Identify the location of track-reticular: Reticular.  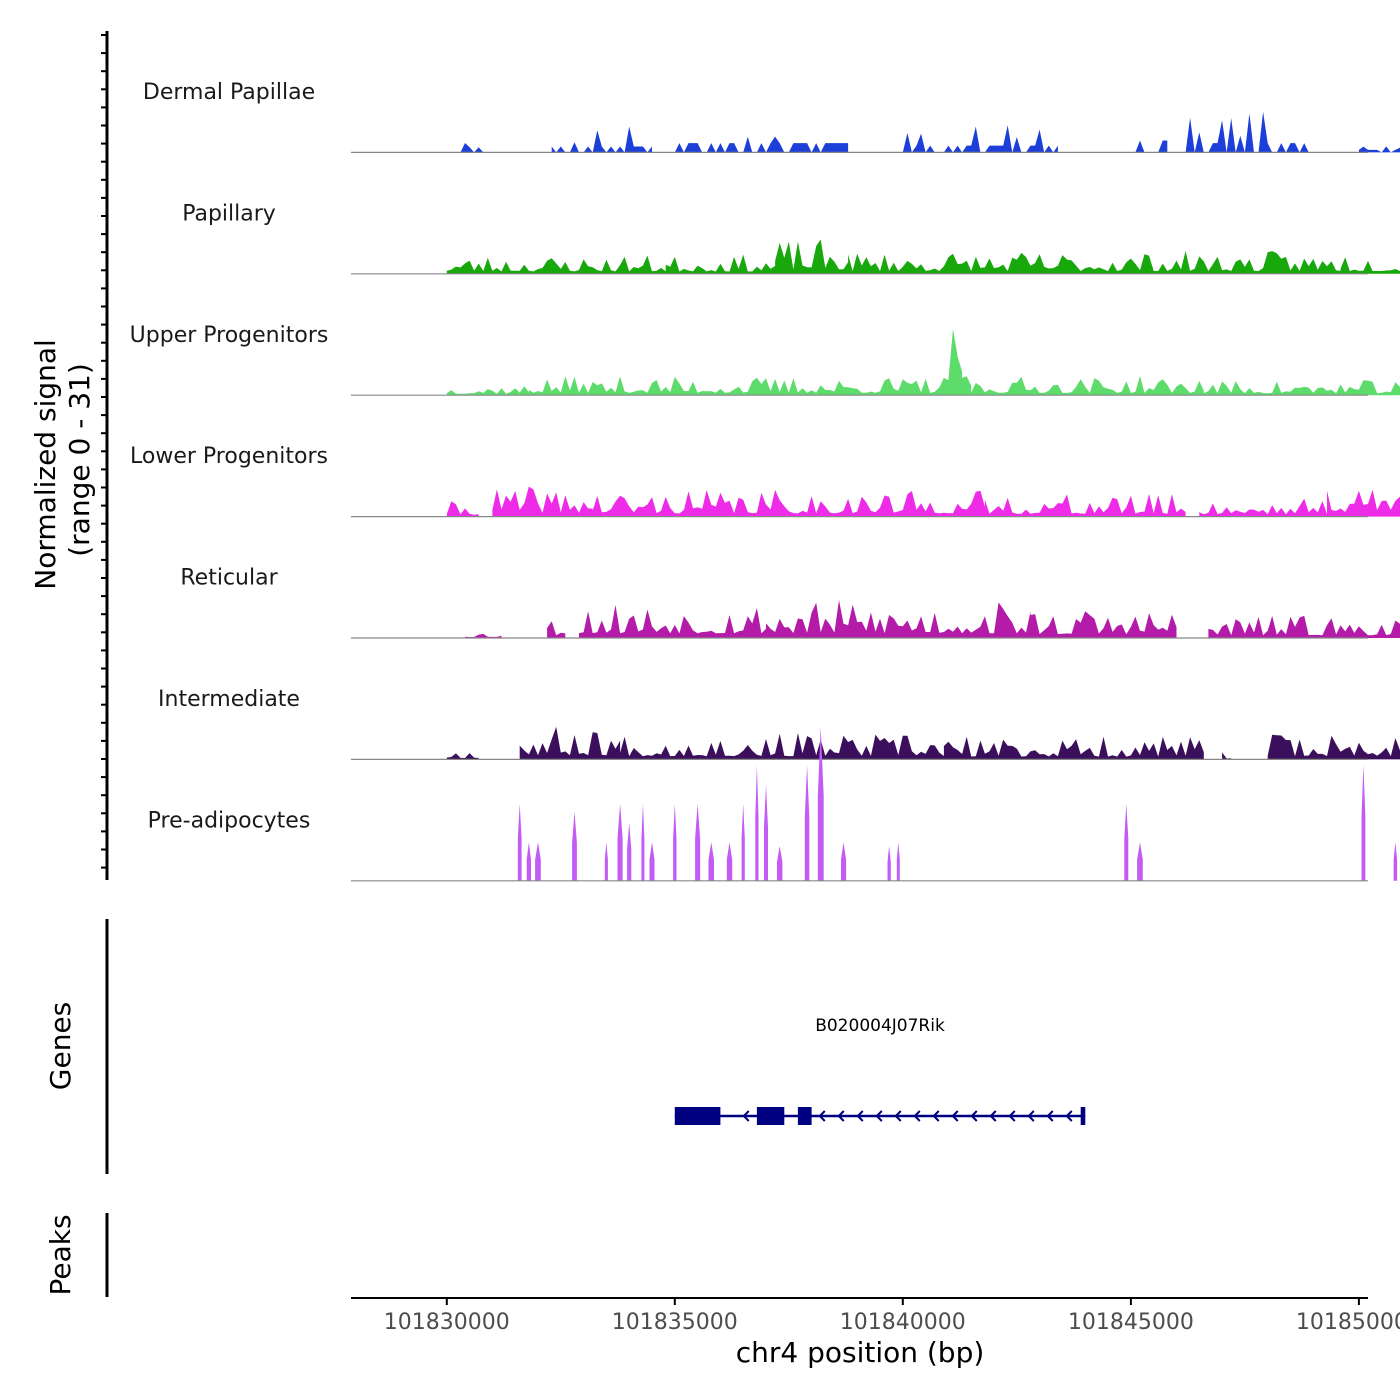
(790, 602).